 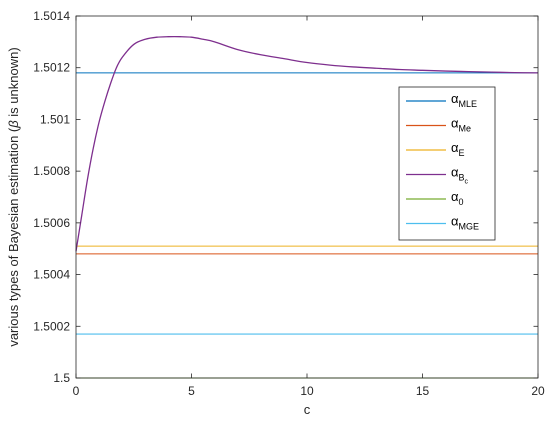 I want to click on legend-entry-label: αE, so click(x=458, y=149).